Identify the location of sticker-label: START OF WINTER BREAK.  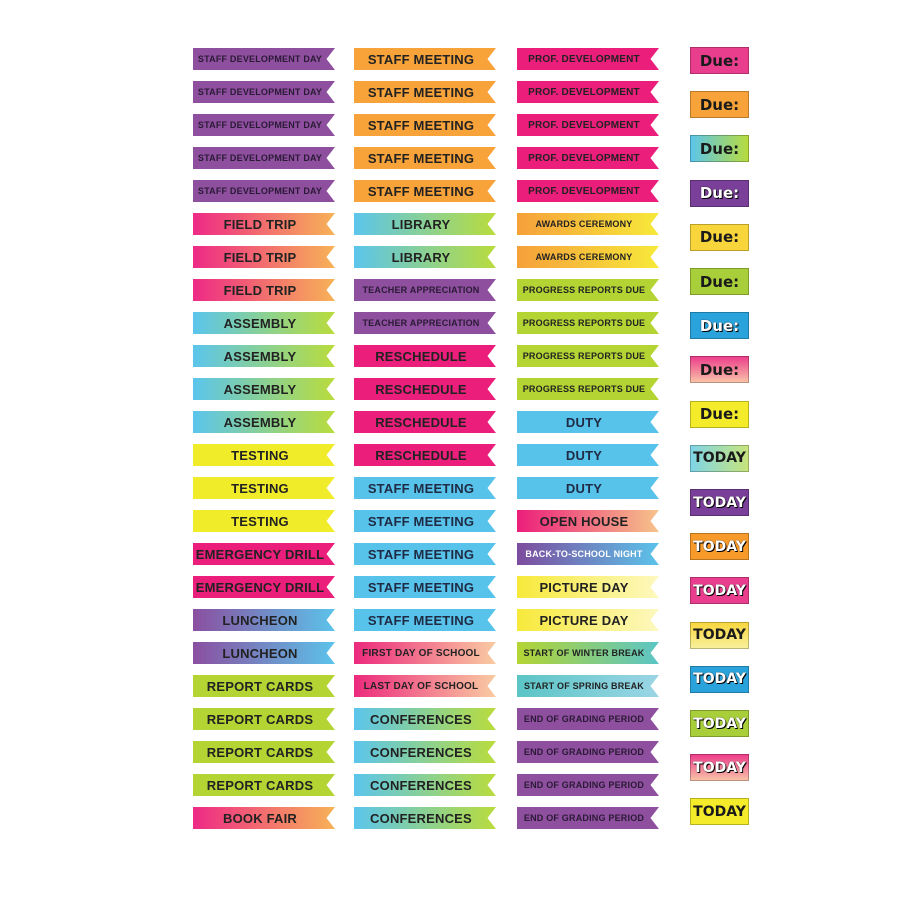
(588, 653).